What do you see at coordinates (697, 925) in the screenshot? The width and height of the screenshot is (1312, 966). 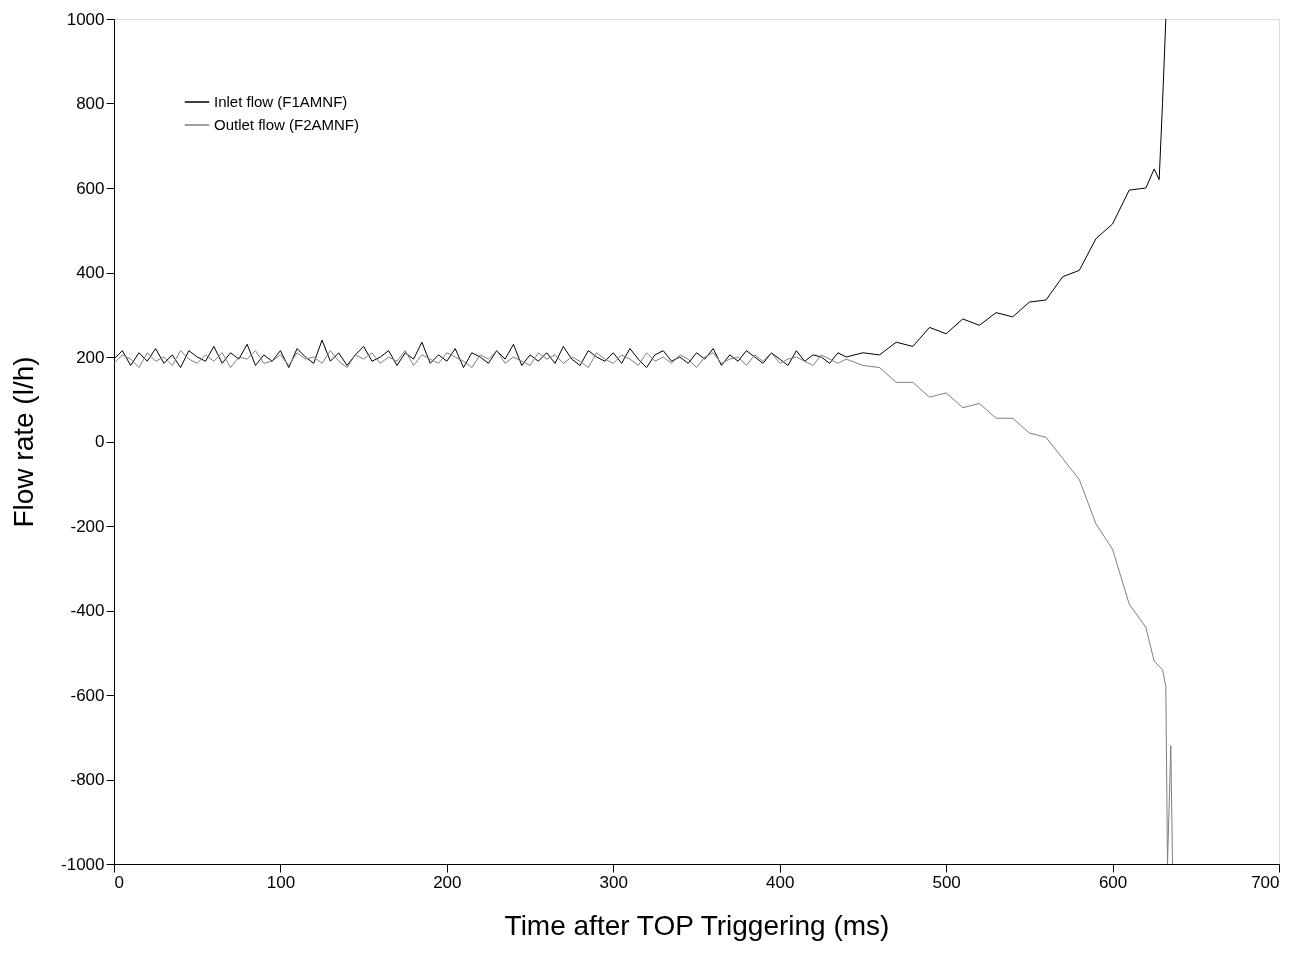 I see `x-axis-title: Time after TOP Triggering (ms)` at bounding box center [697, 925].